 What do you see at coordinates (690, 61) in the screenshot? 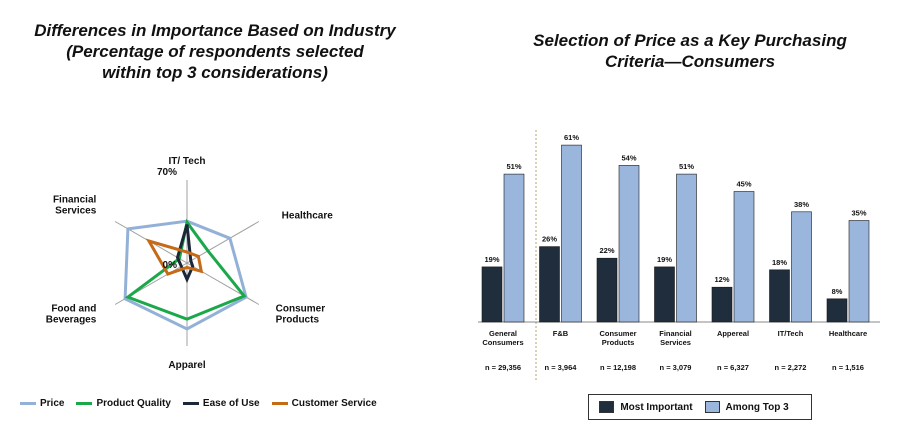
I see `bar-title-line2: Criteria—Consumers` at bounding box center [690, 61].